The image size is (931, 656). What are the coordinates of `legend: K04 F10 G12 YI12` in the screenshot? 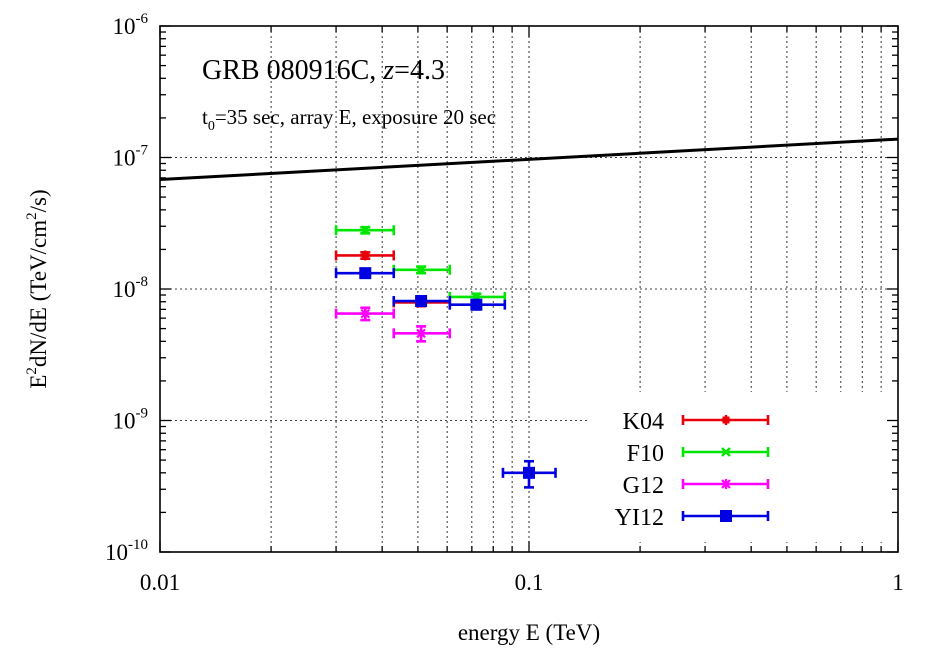 It's located at (737, 467).